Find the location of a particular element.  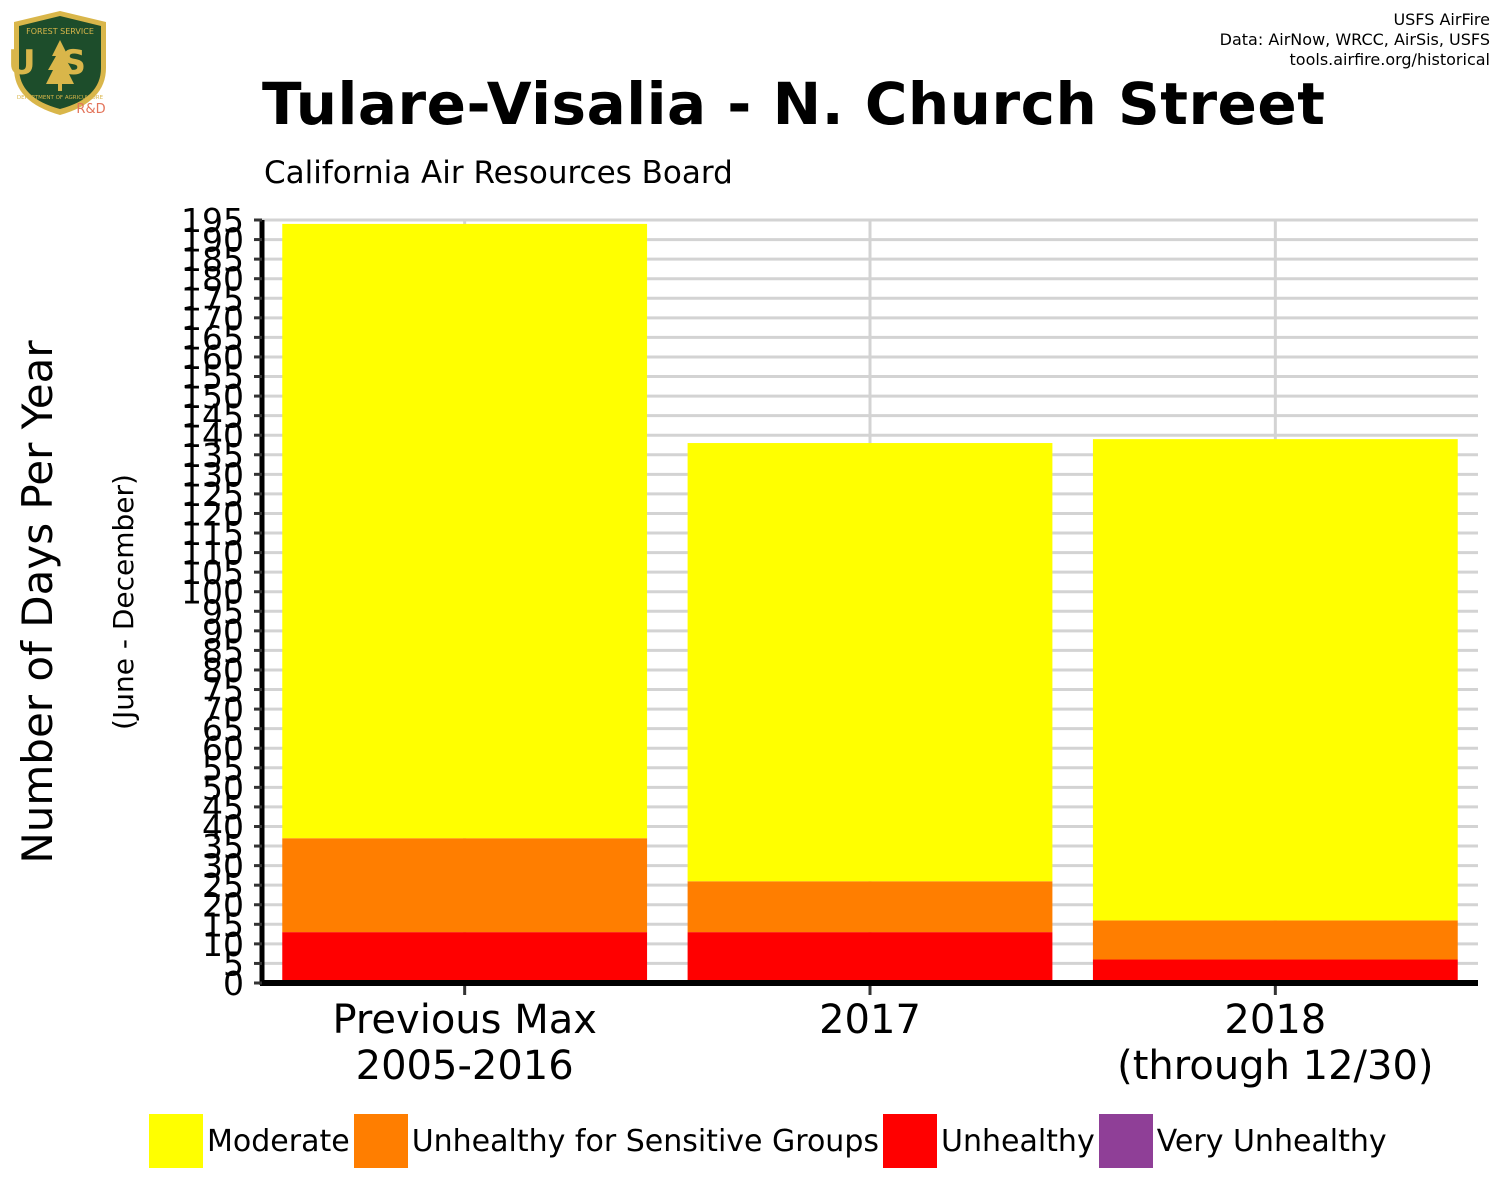

y-tick-label: 130 is located at coordinates (212, 474).